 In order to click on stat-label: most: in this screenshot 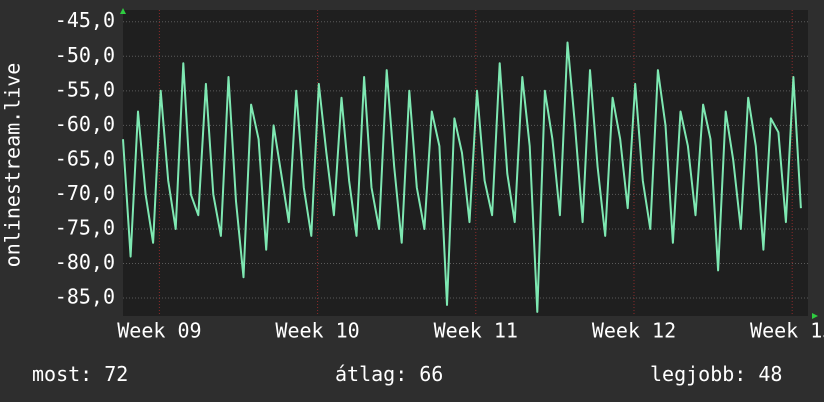, I will do `click(62, 374)`.